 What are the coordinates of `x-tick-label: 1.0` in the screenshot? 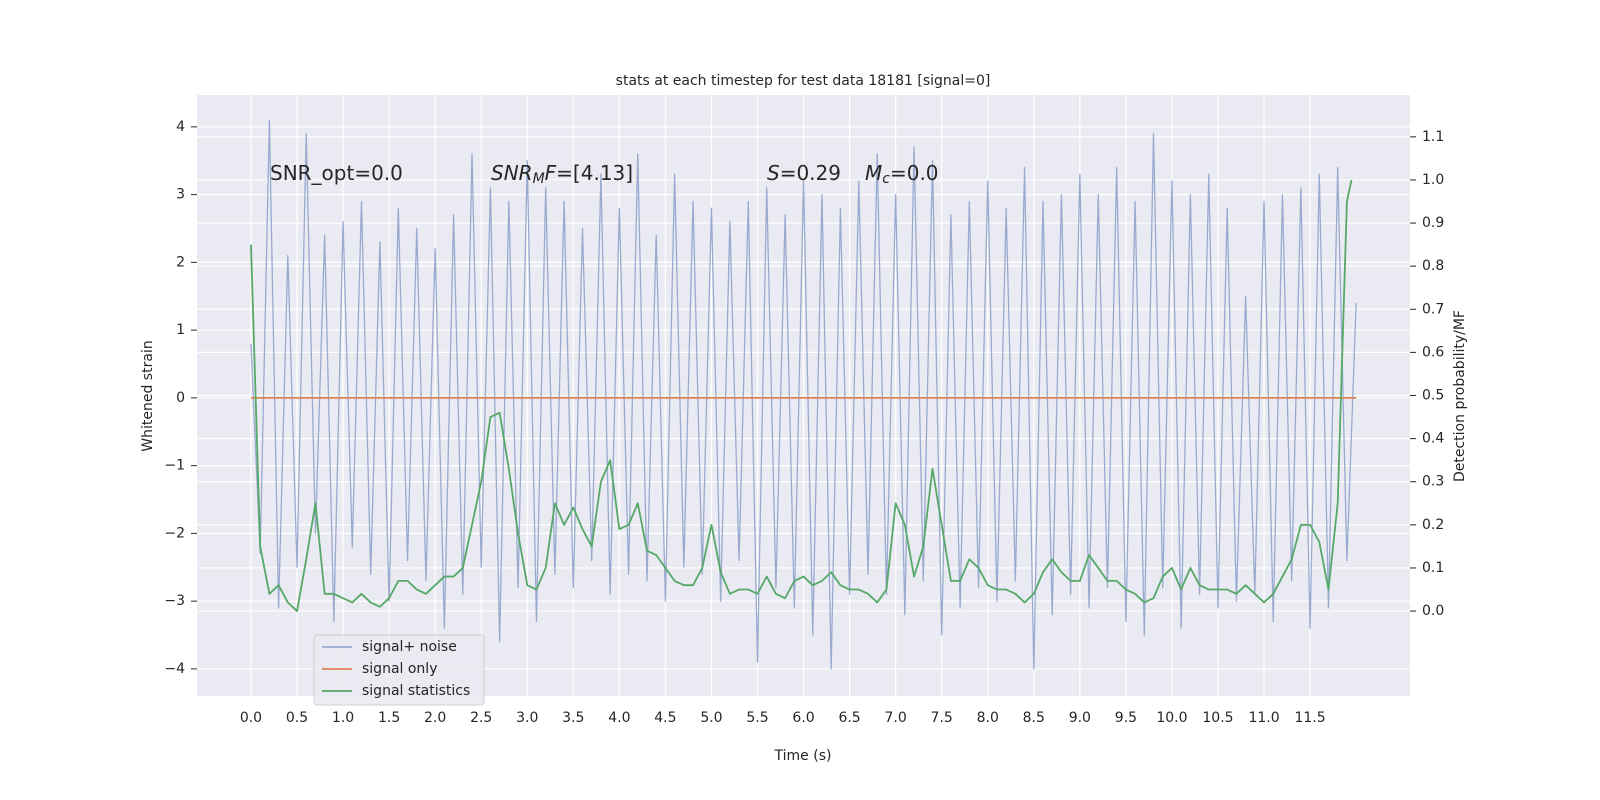 It's located at (343, 718).